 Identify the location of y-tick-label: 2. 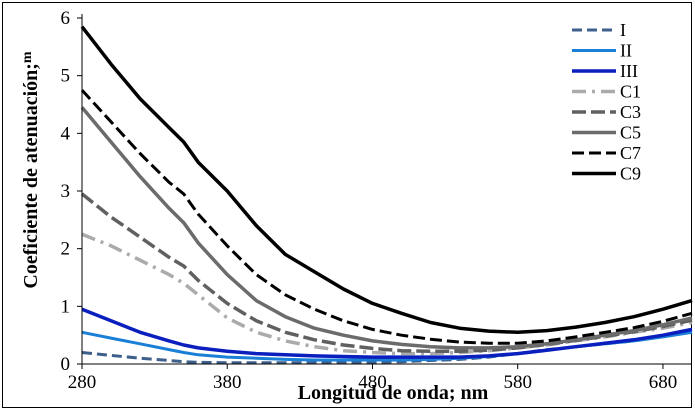
(66, 249).